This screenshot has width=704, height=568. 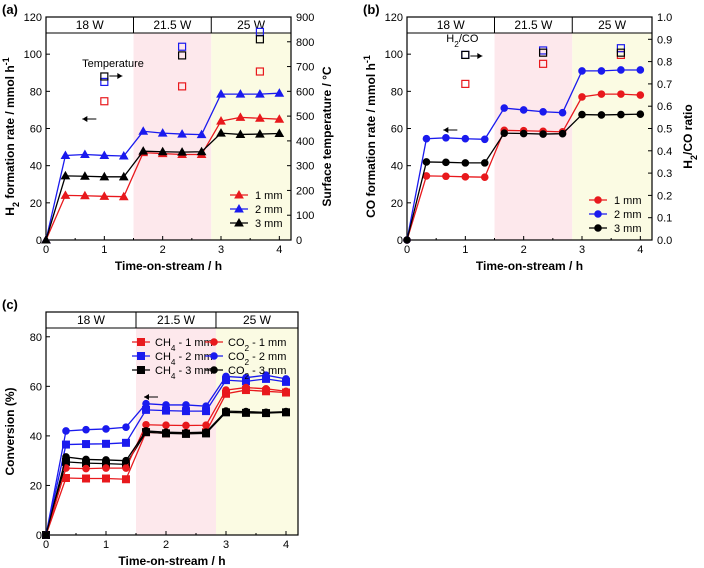 What do you see at coordinates (10, 431) in the screenshot?
I see `y-axis-label: Conversion (%)` at bounding box center [10, 431].